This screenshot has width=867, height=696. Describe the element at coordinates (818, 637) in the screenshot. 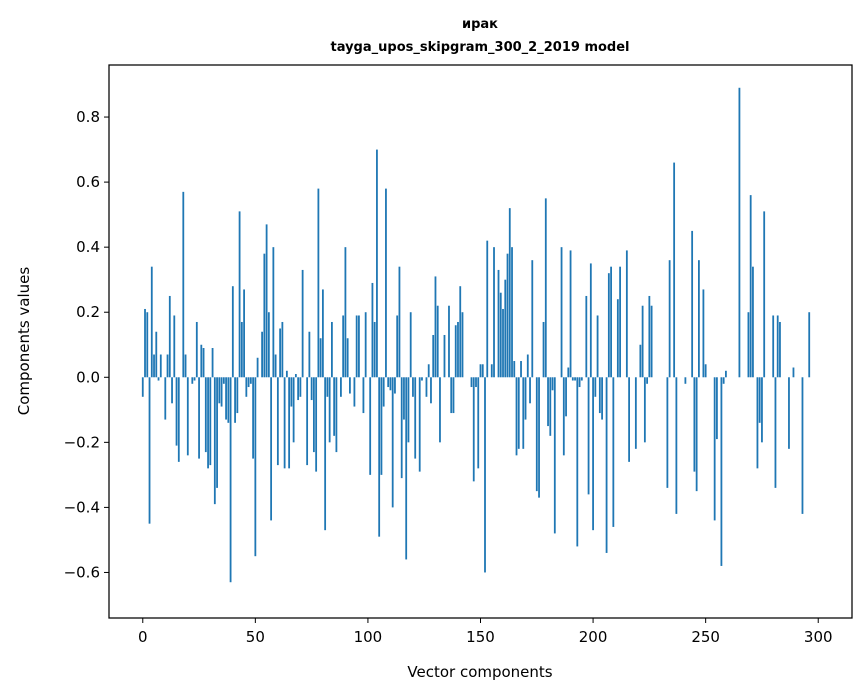

I see `x-tick-label-300: 300` at that location.